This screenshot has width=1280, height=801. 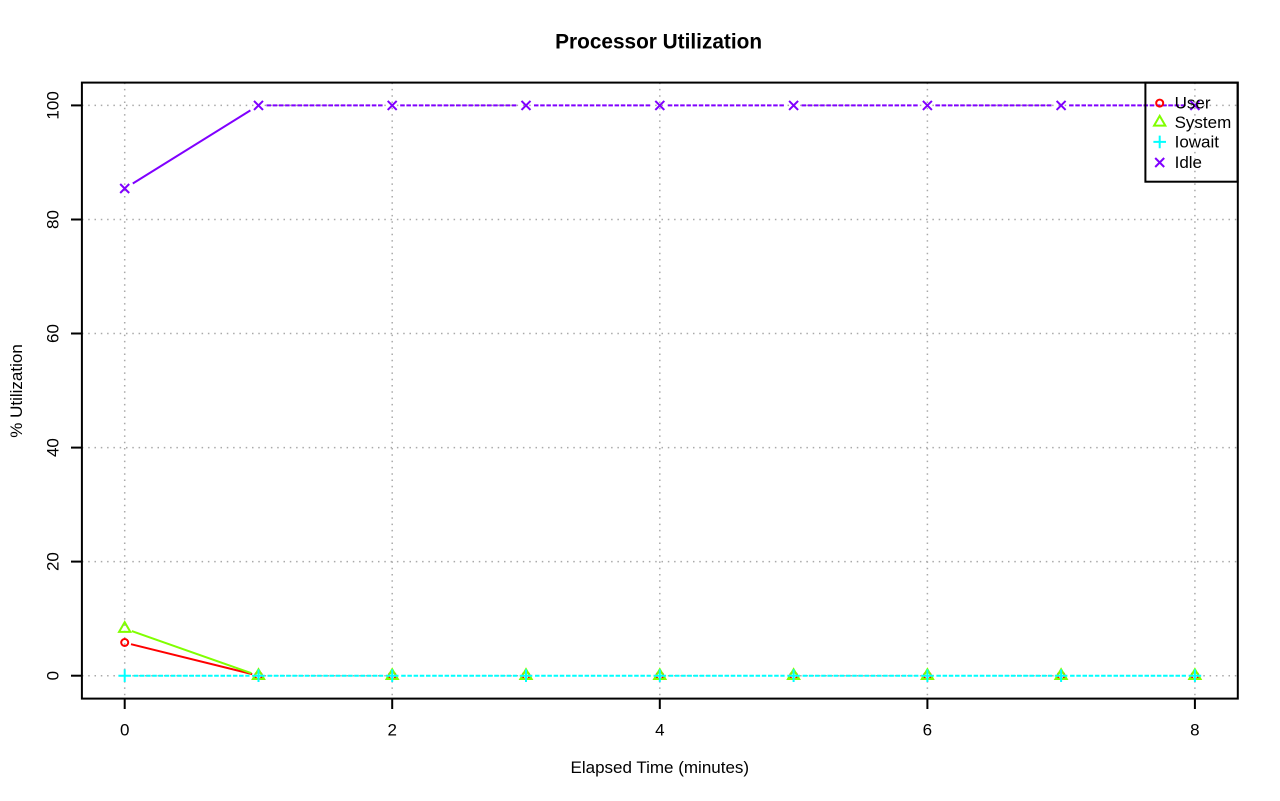 I want to click on svg-text: Idle, so click(x=1188, y=162).